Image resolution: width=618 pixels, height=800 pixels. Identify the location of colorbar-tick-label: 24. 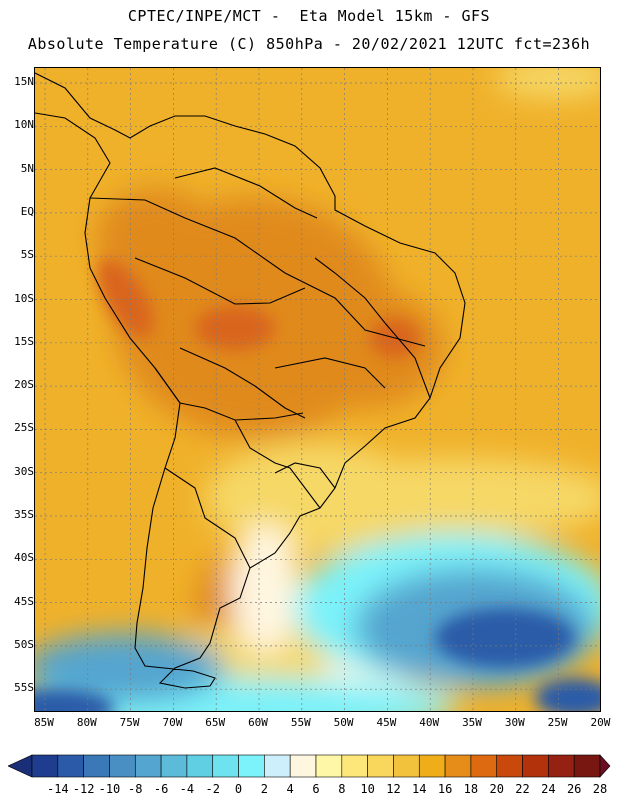
(548, 789).